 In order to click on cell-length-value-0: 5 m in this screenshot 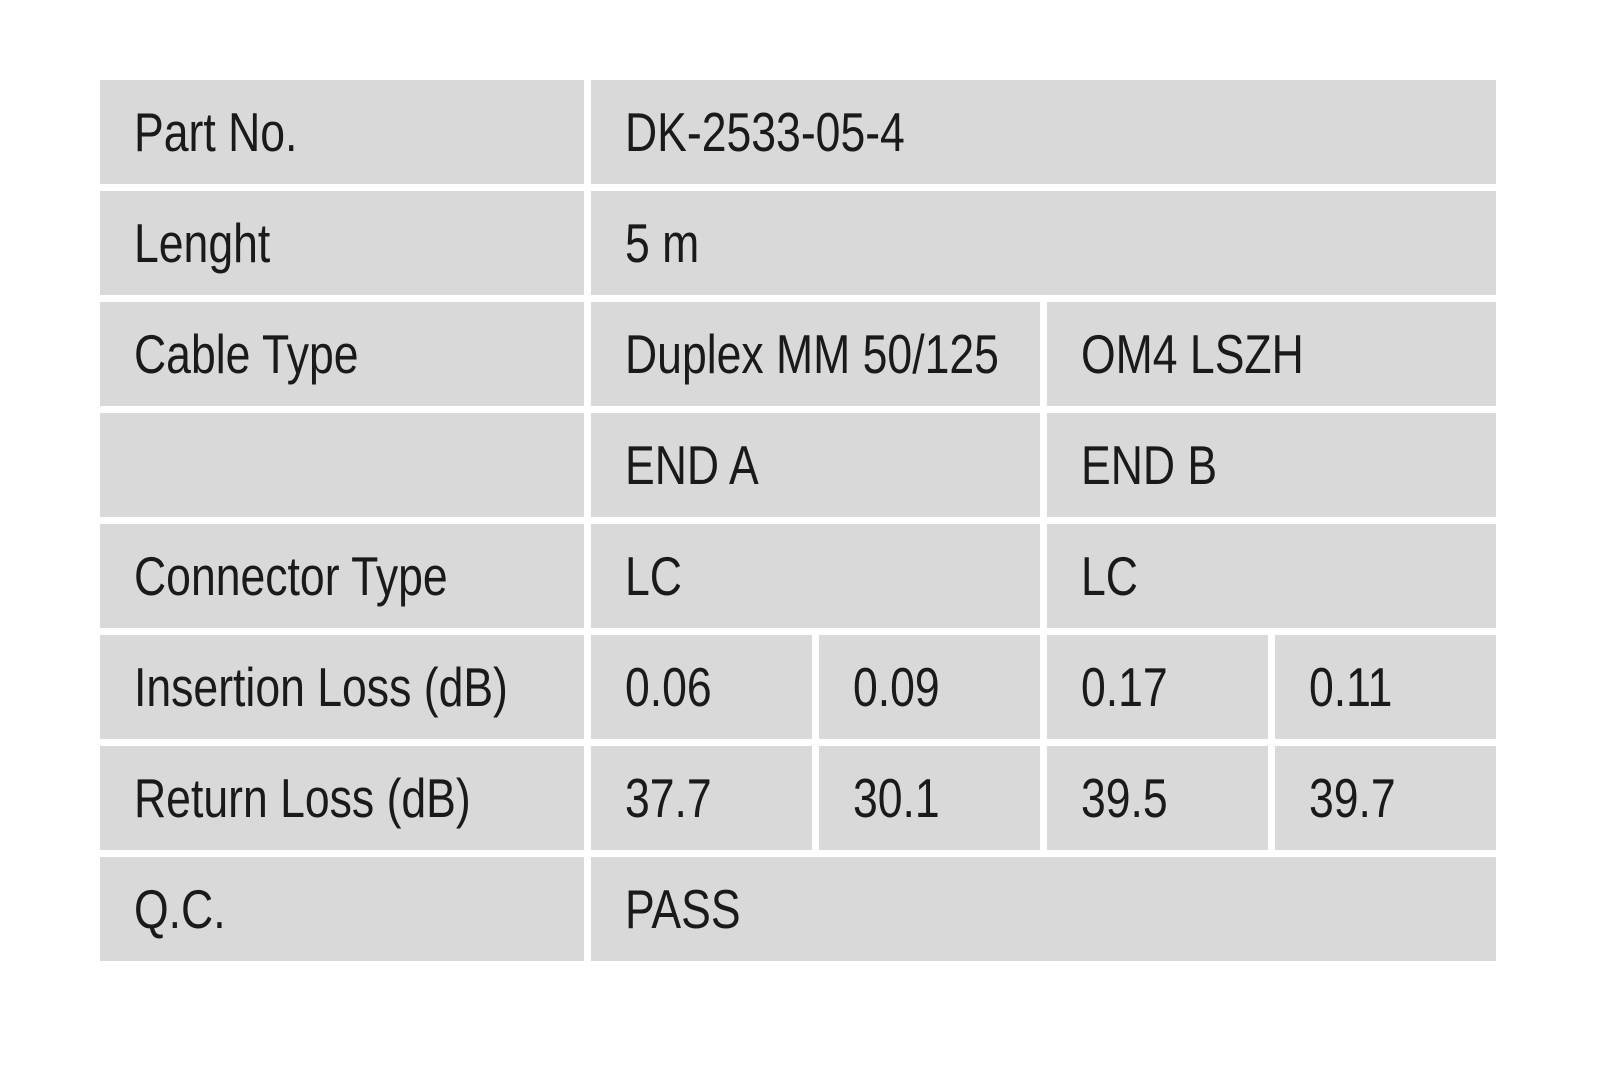, I will do `click(1043, 243)`.